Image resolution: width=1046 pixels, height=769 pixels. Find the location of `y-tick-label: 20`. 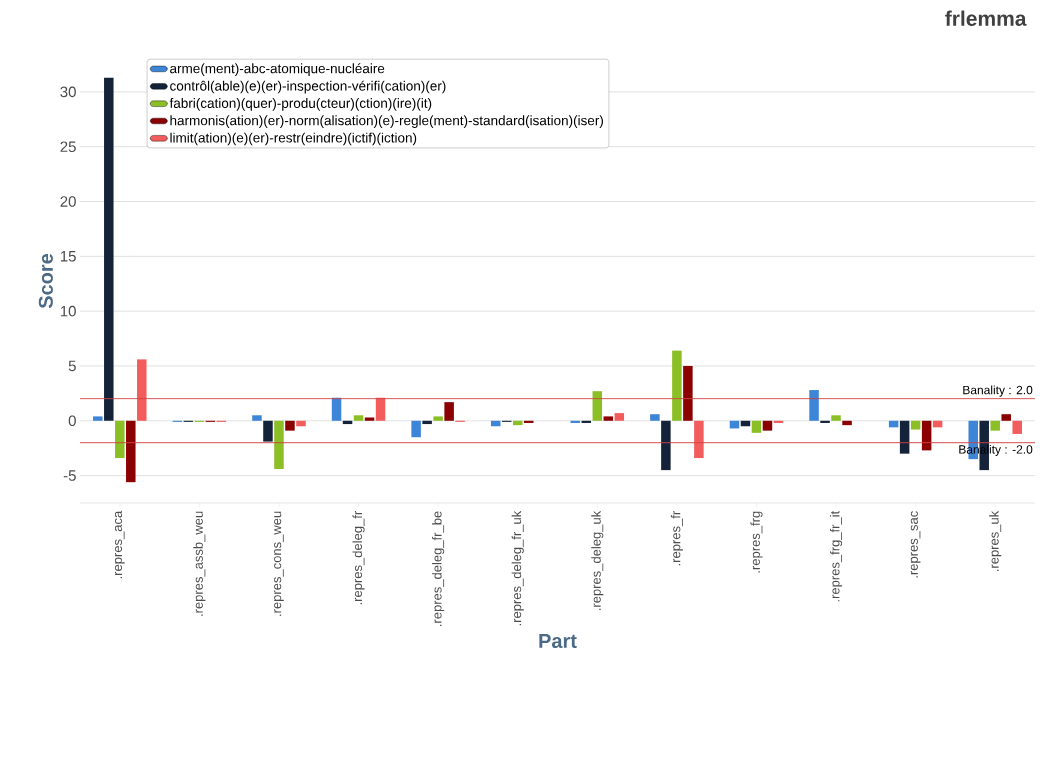

y-tick-label: 20 is located at coordinates (68, 201).